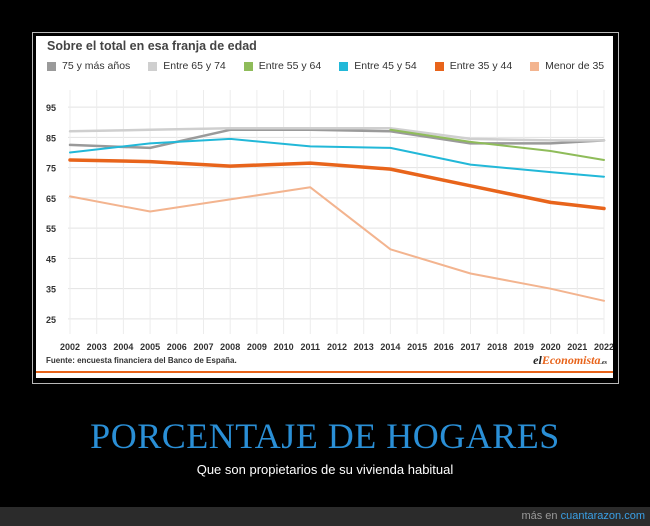 The width and height of the screenshot is (650, 526). I want to click on chart-title: Sobre el total en esa franja de edad, so click(152, 46).